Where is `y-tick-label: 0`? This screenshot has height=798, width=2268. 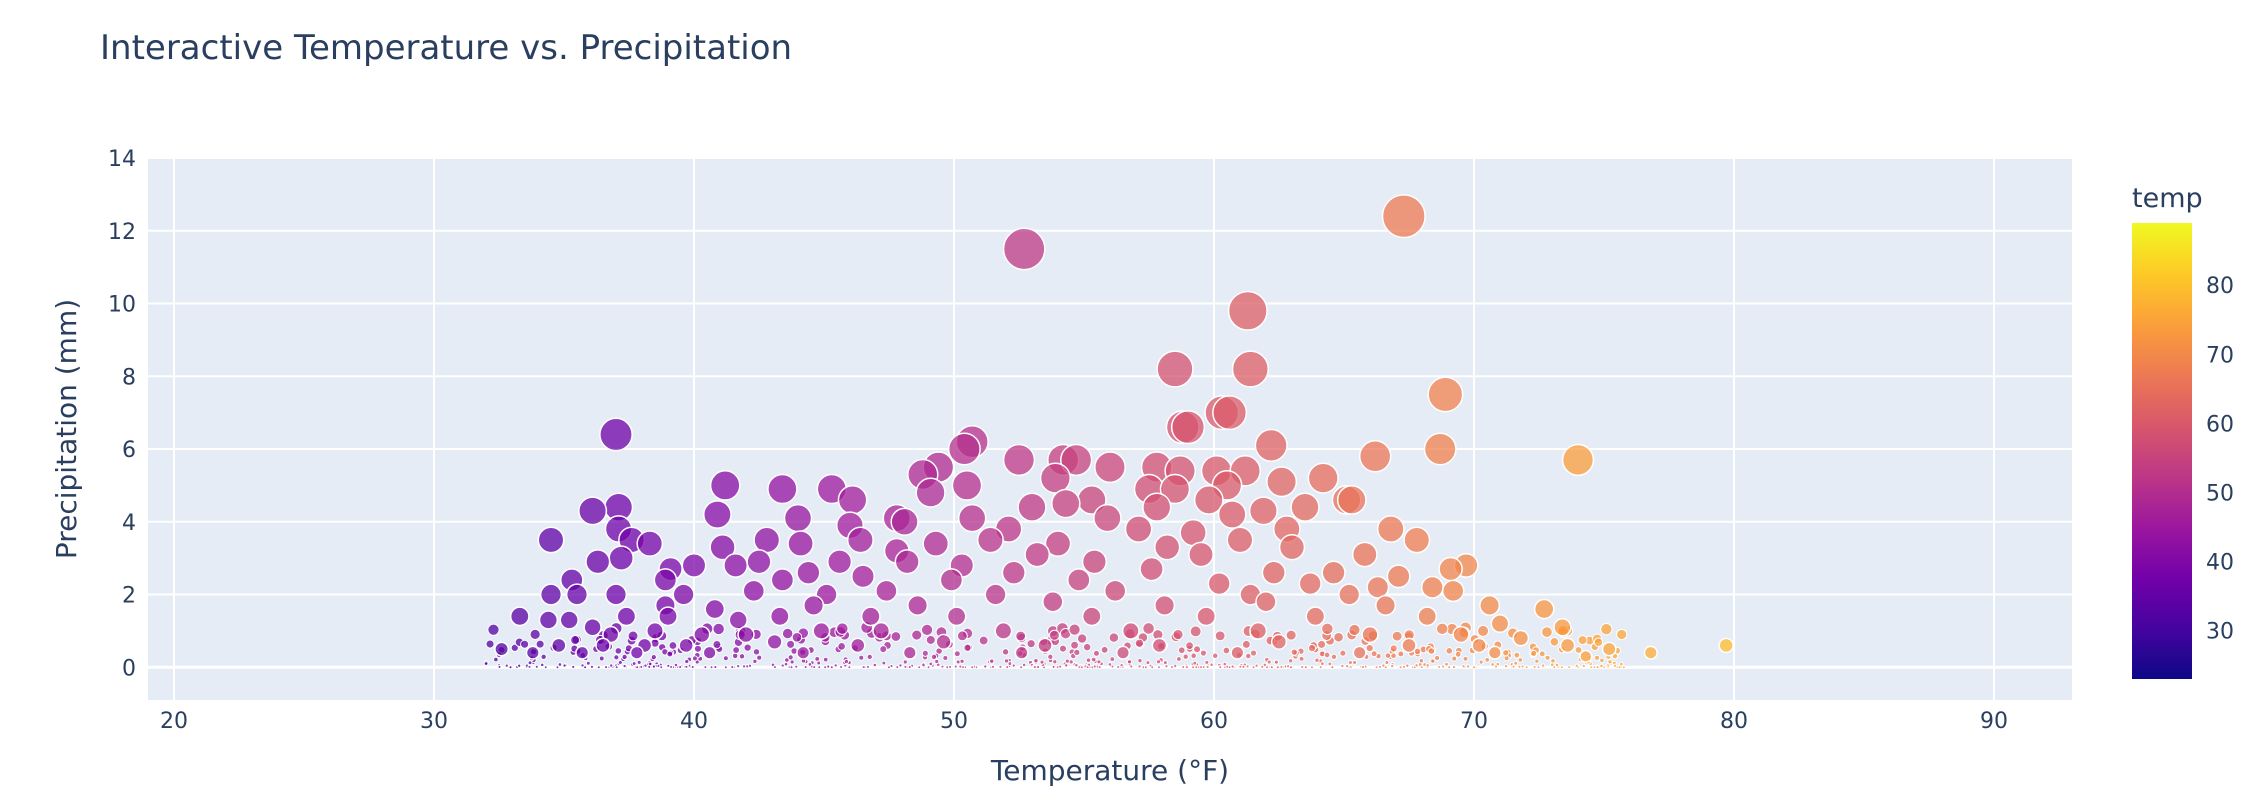 y-tick-label: 0 is located at coordinates (129, 668).